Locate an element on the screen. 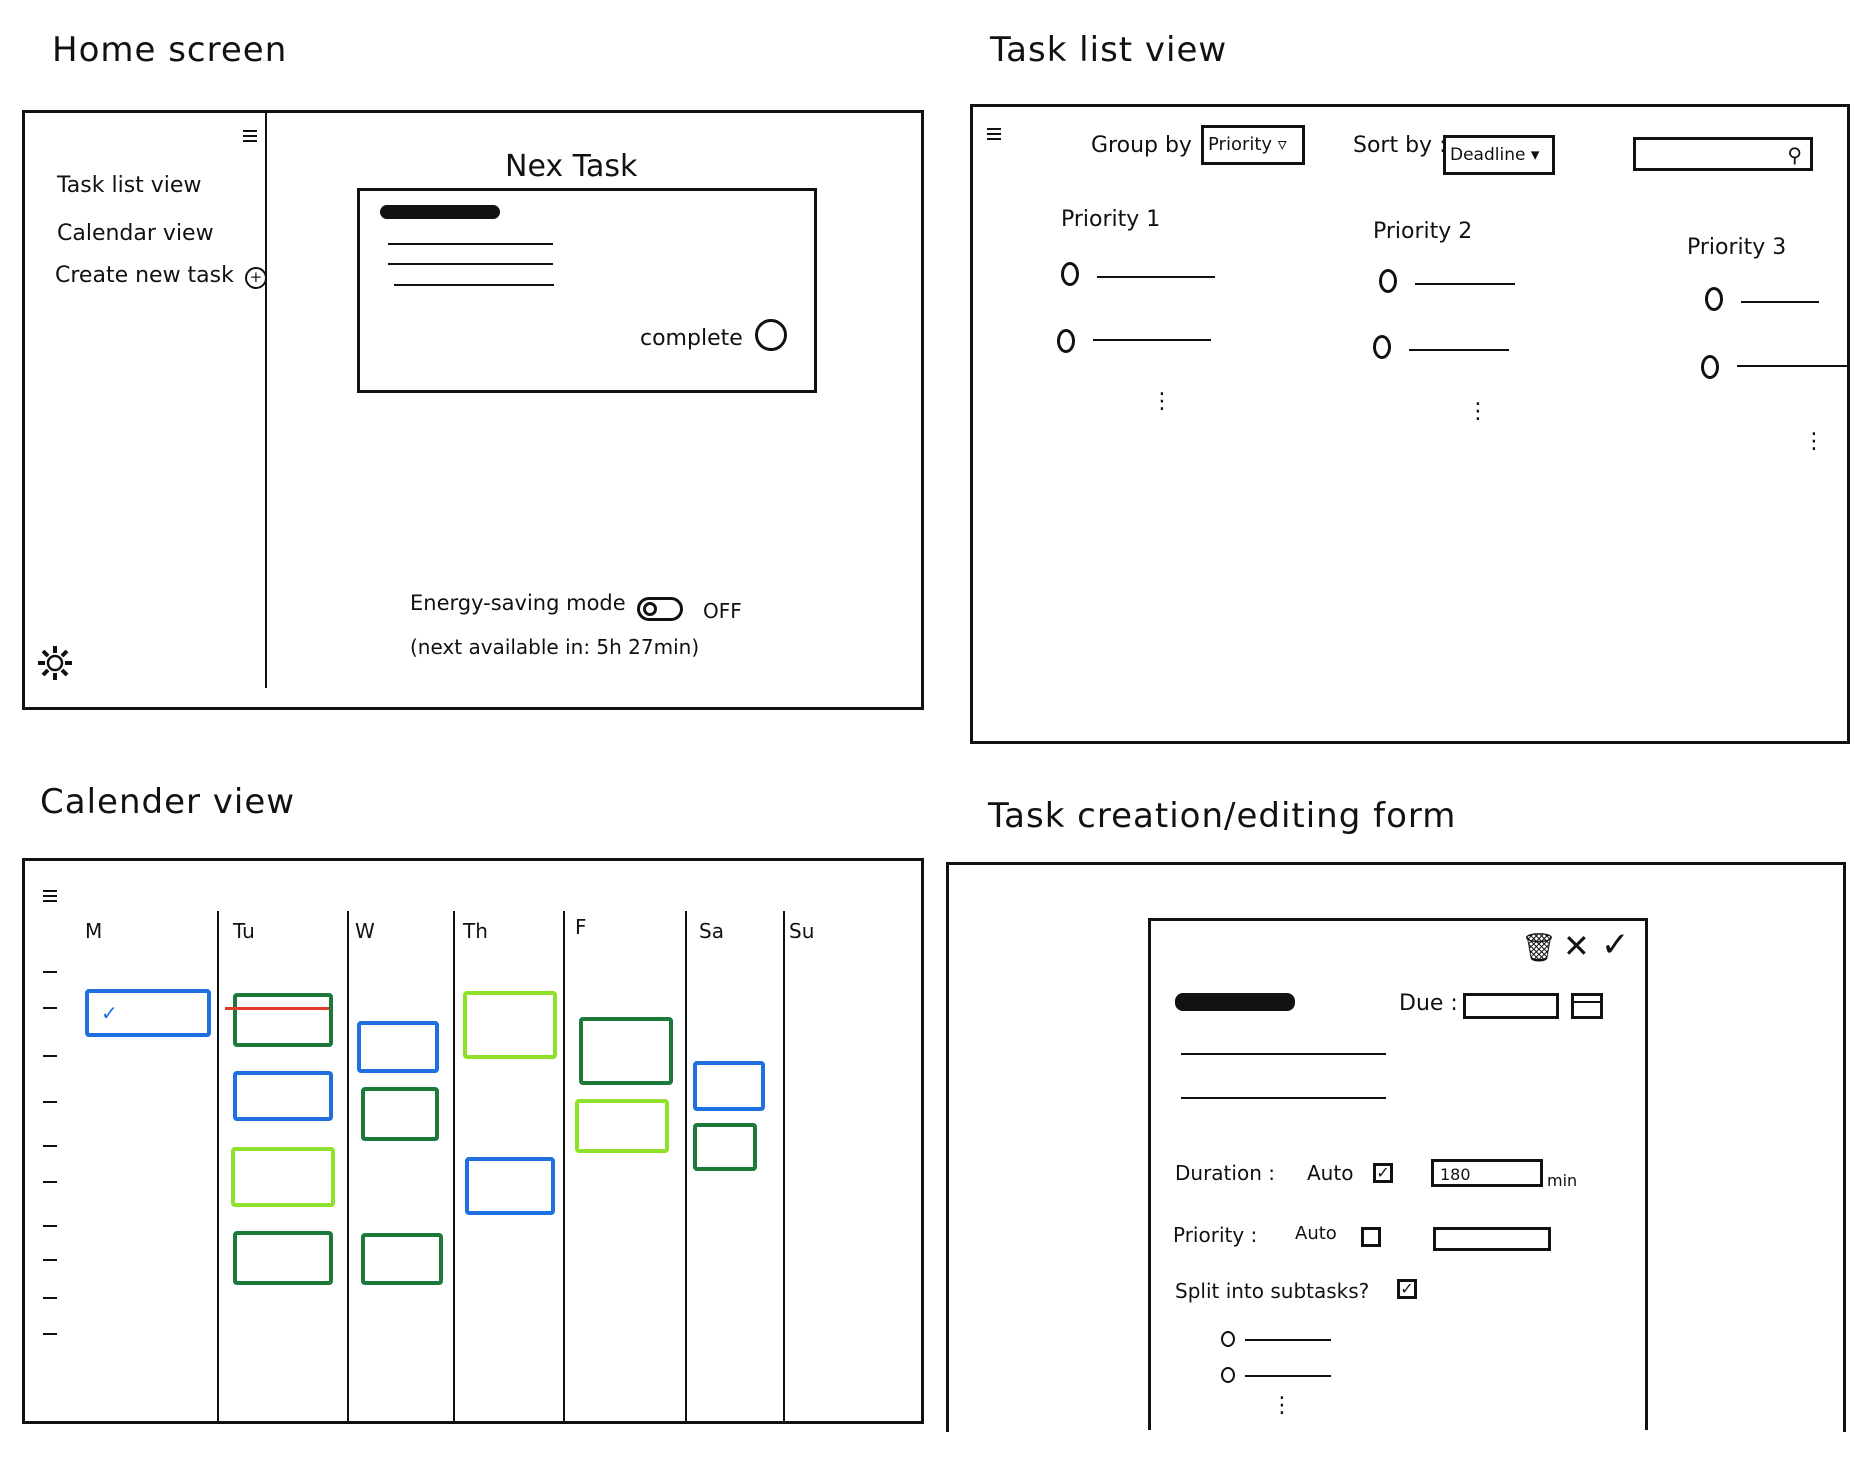 The width and height of the screenshot is (1860, 1475). sidebar-divider is located at coordinates (266, 400).